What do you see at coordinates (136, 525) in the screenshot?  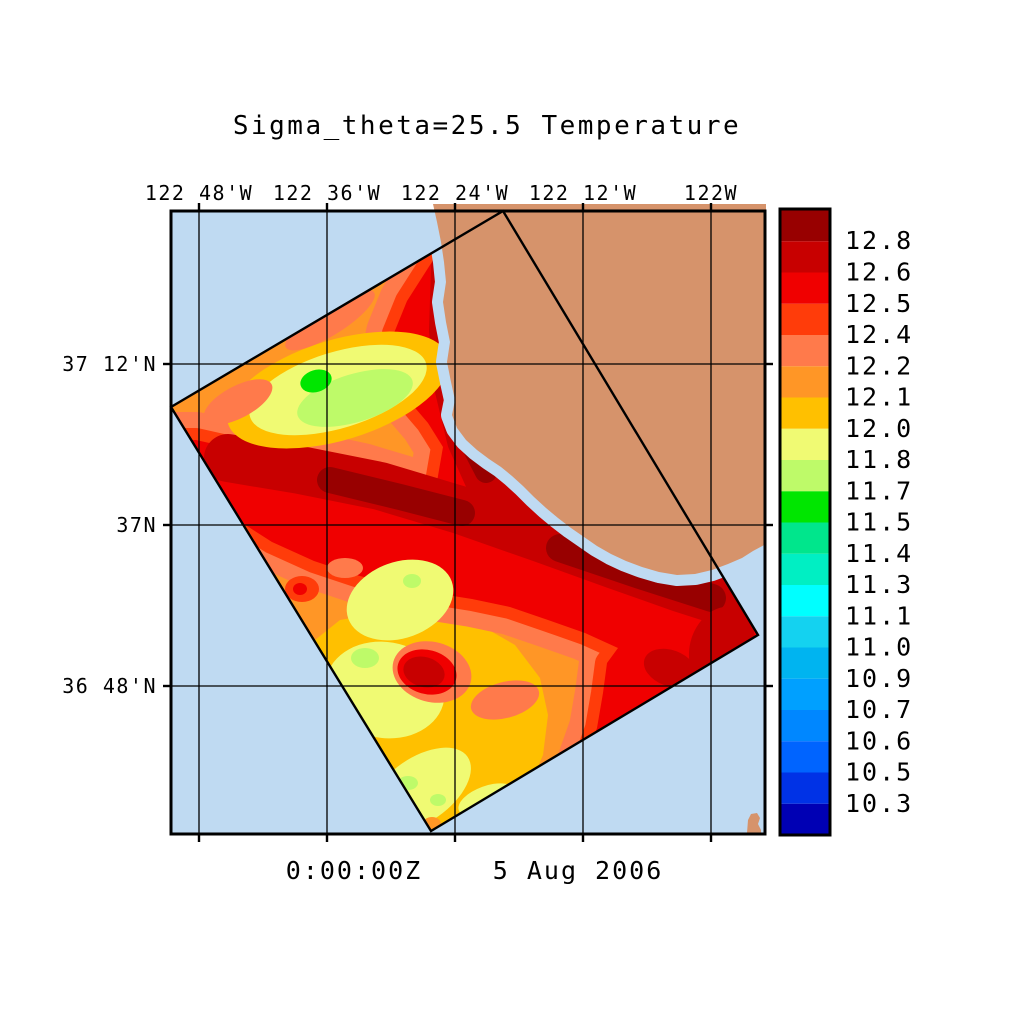 I see `y-tick-label: 37N` at bounding box center [136, 525].